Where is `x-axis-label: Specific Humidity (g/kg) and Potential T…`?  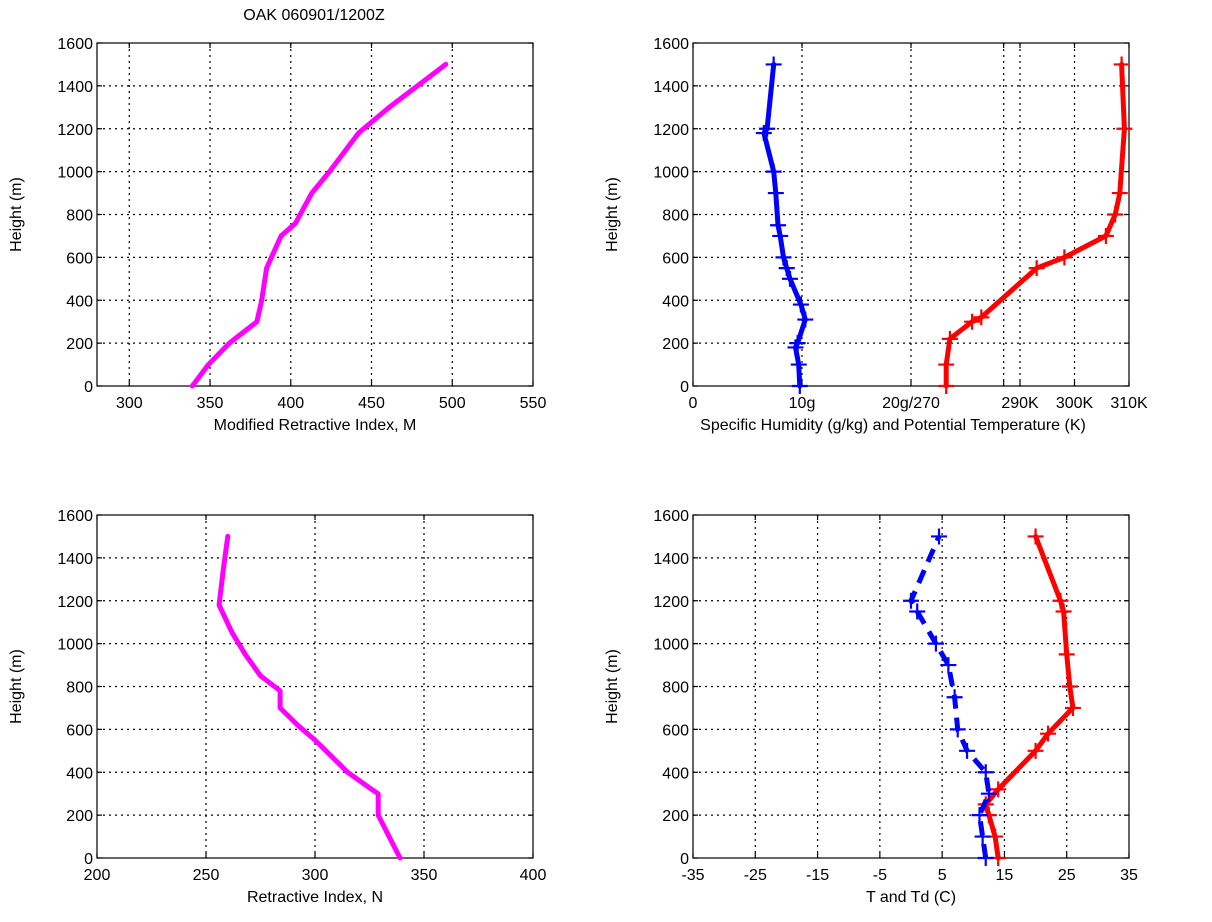 x-axis-label: Specific Humidity (g/kg) and Potential T… is located at coordinates (893, 425).